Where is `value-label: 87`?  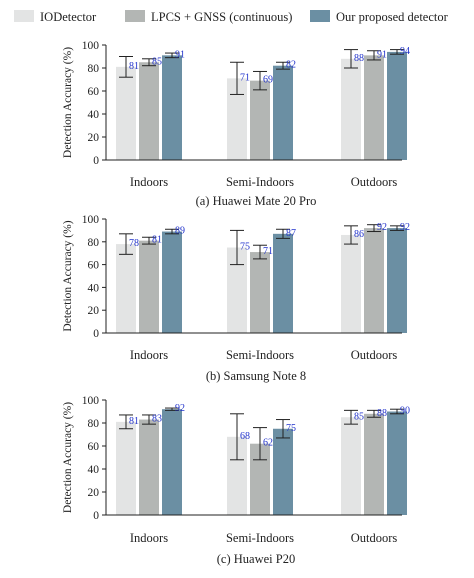
value-label: 87 is located at coordinates (291, 233).